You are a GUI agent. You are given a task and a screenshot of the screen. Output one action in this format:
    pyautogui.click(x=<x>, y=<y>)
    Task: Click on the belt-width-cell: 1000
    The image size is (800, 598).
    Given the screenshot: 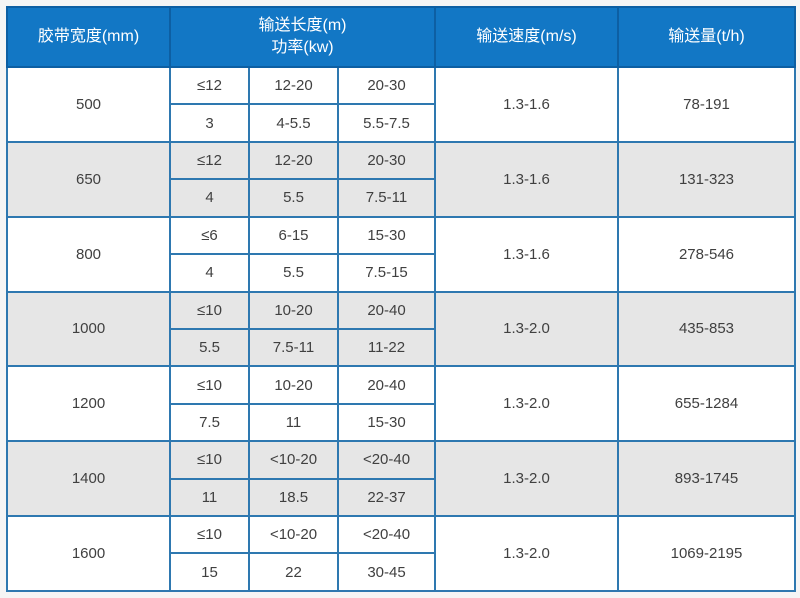 What is the action you would take?
    pyautogui.click(x=88, y=329)
    